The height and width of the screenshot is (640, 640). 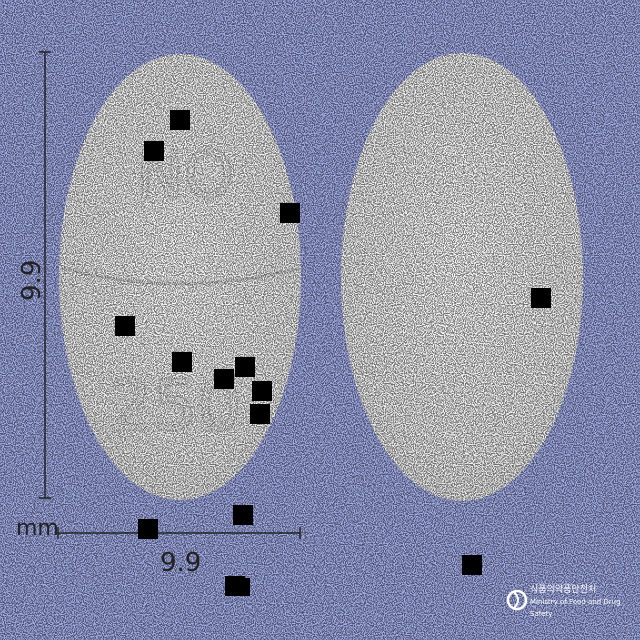 I want to click on logo-name-ko: 식품의약품안전처, so click(x=563, y=590).